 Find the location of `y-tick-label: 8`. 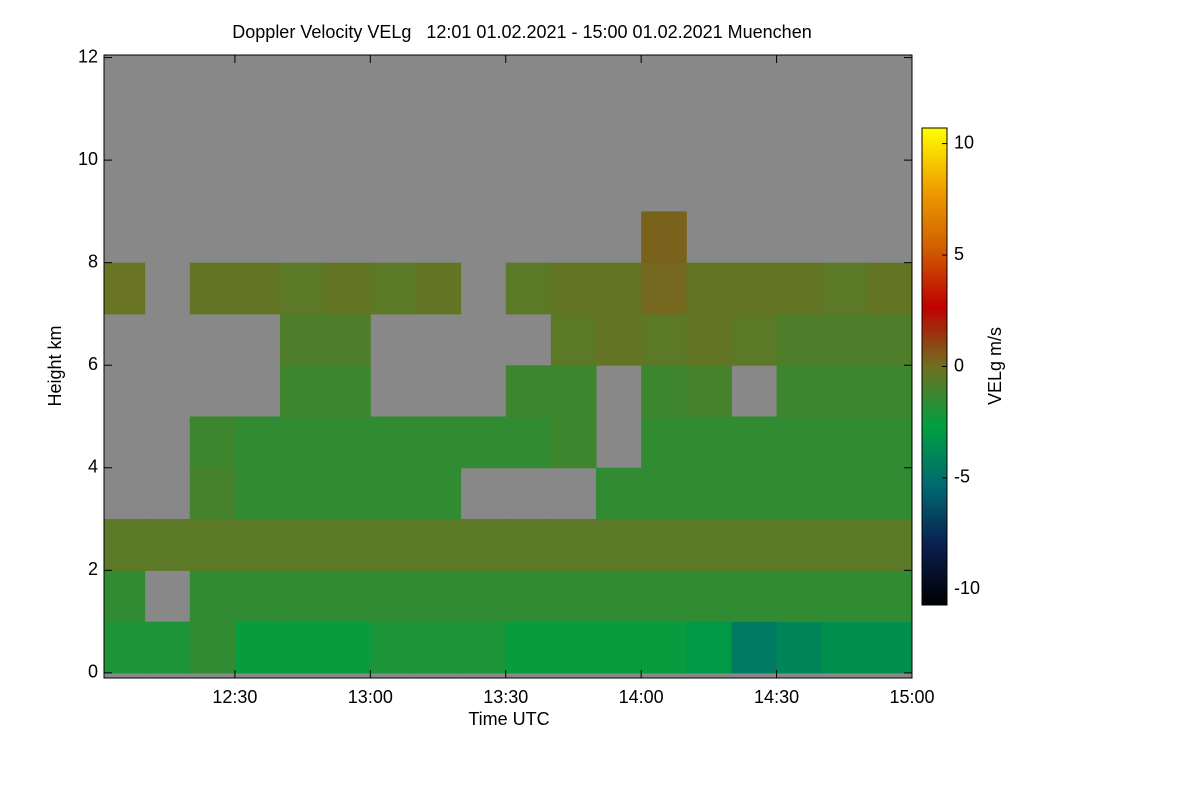

y-tick-label: 8 is located at coordinates (93, 261).